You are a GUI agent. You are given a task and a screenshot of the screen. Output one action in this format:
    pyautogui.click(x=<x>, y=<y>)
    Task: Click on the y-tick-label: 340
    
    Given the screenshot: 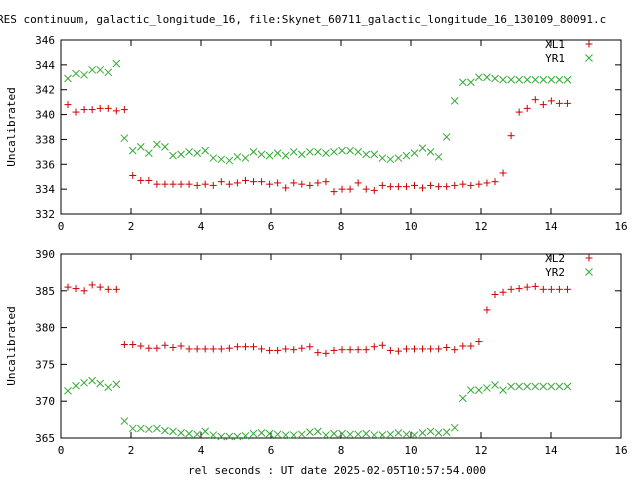 What is the action you would take?
    pyautogui.click(x=45, y=115)
    